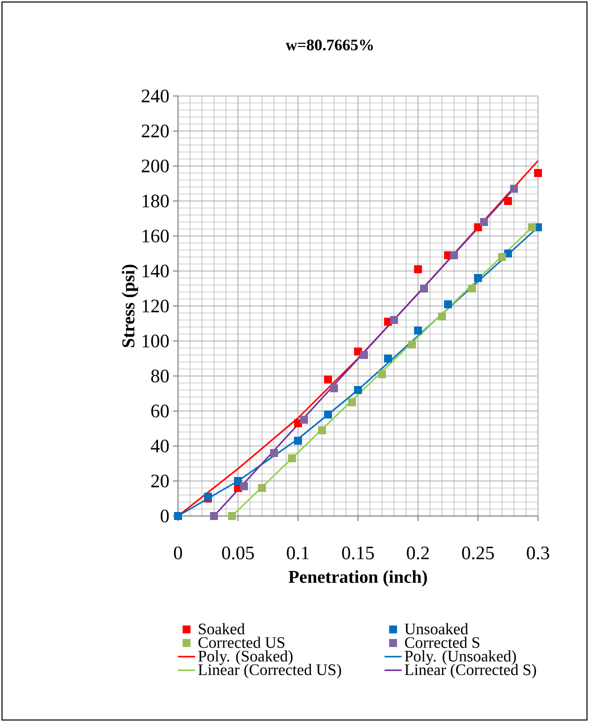 The image size is (589, 722). What do you see at coordinates (270, 671) in the screenshot?
I see `legend-label: Linear (Corrected US)` at bounding box center [270, 671].